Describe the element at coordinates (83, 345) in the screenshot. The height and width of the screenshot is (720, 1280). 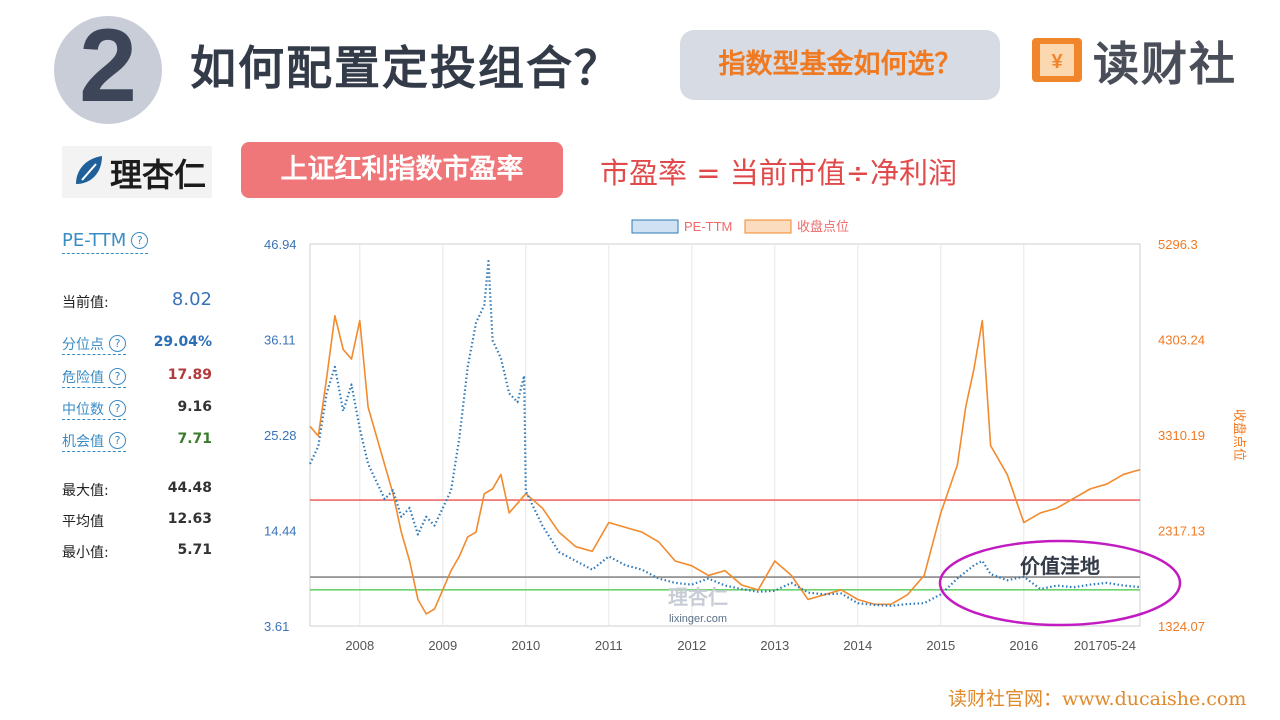
I see `stat-label-text: 分位点` at that location.